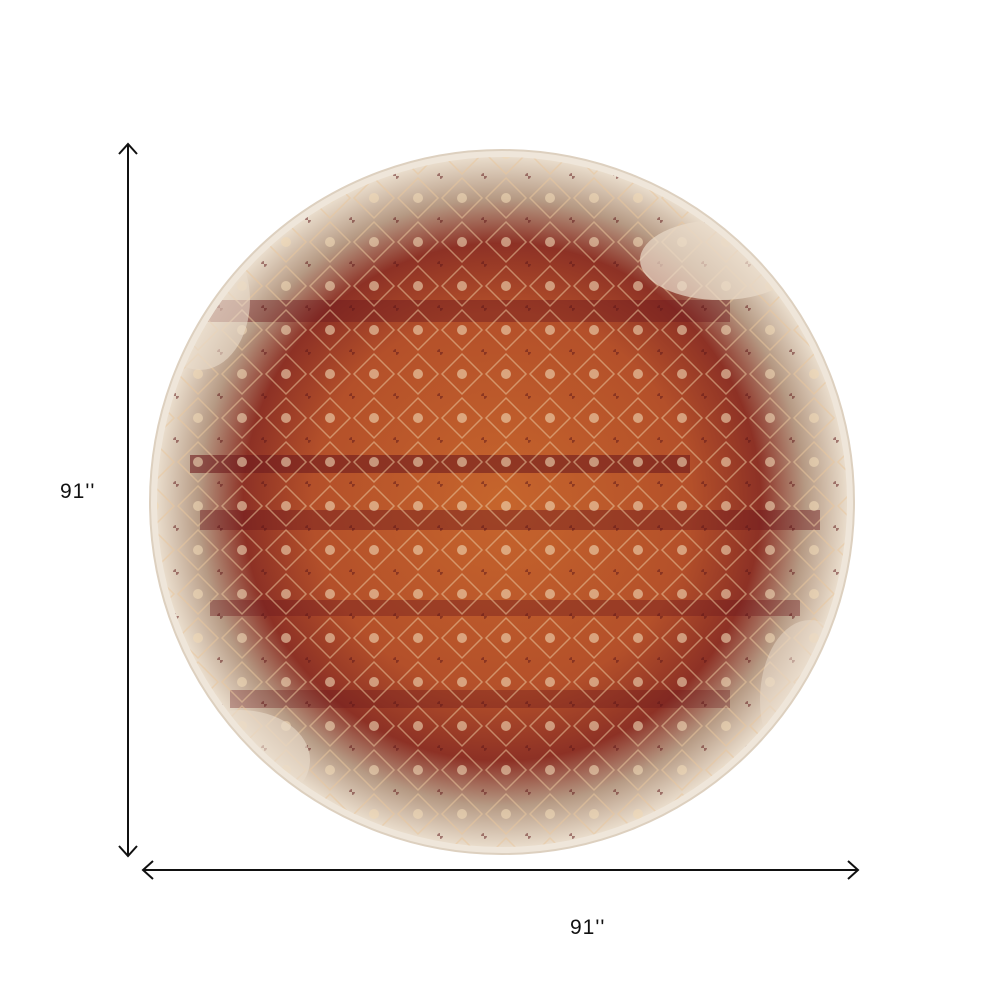  Describe the element at coordinates (588, 927) in the screenshot. I see `width-label: 91''` at that location.